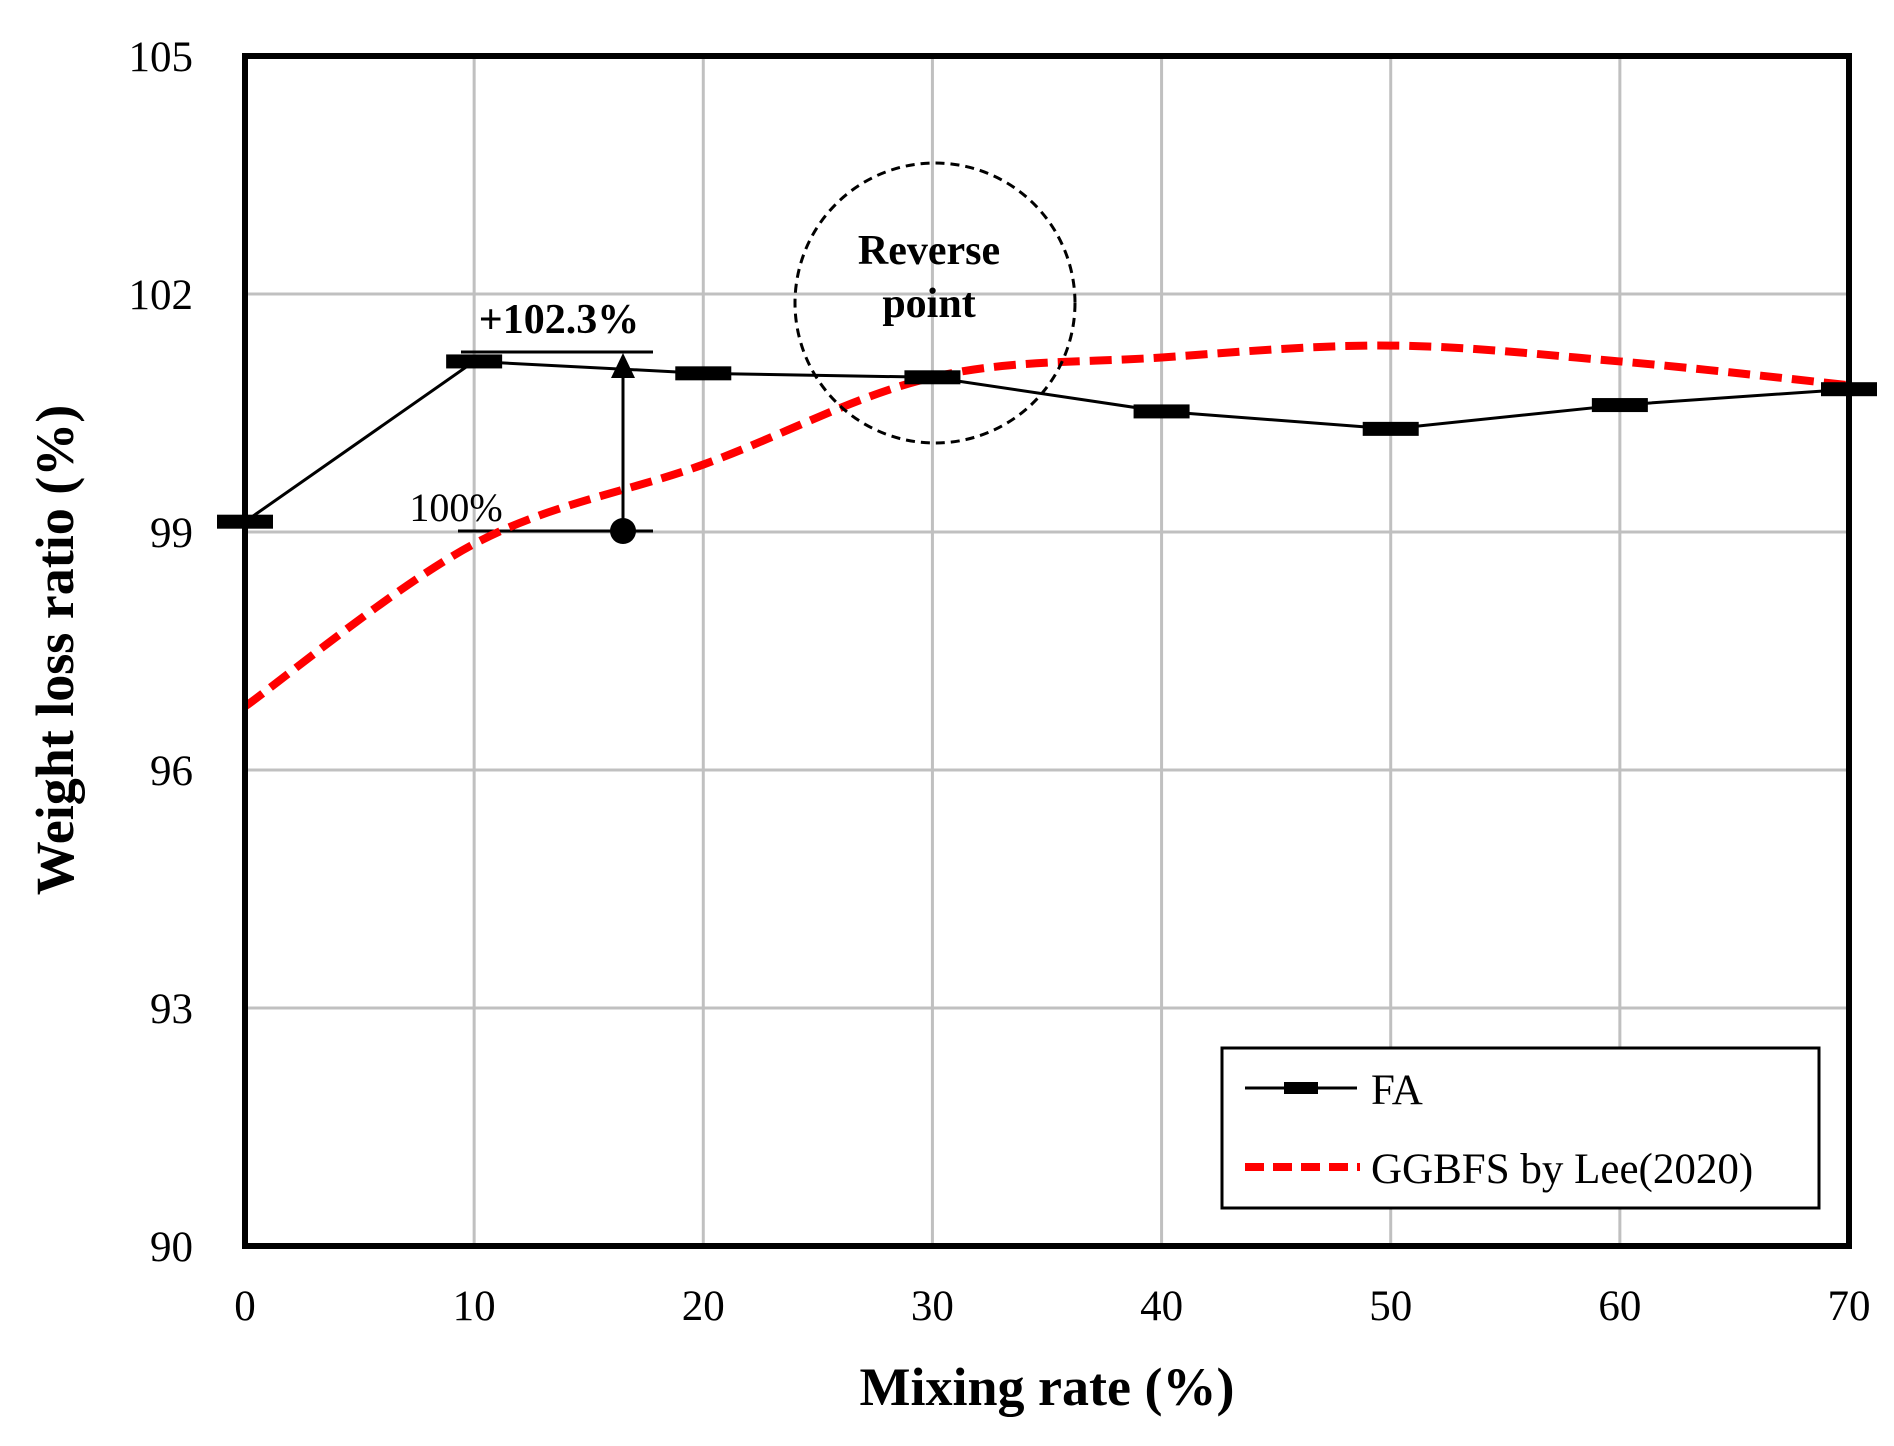 The image size is (1894, 1446). Describe the element at coordinates (1301, 1088) in the screenshot. I see `legend-fa-marker` at that location.